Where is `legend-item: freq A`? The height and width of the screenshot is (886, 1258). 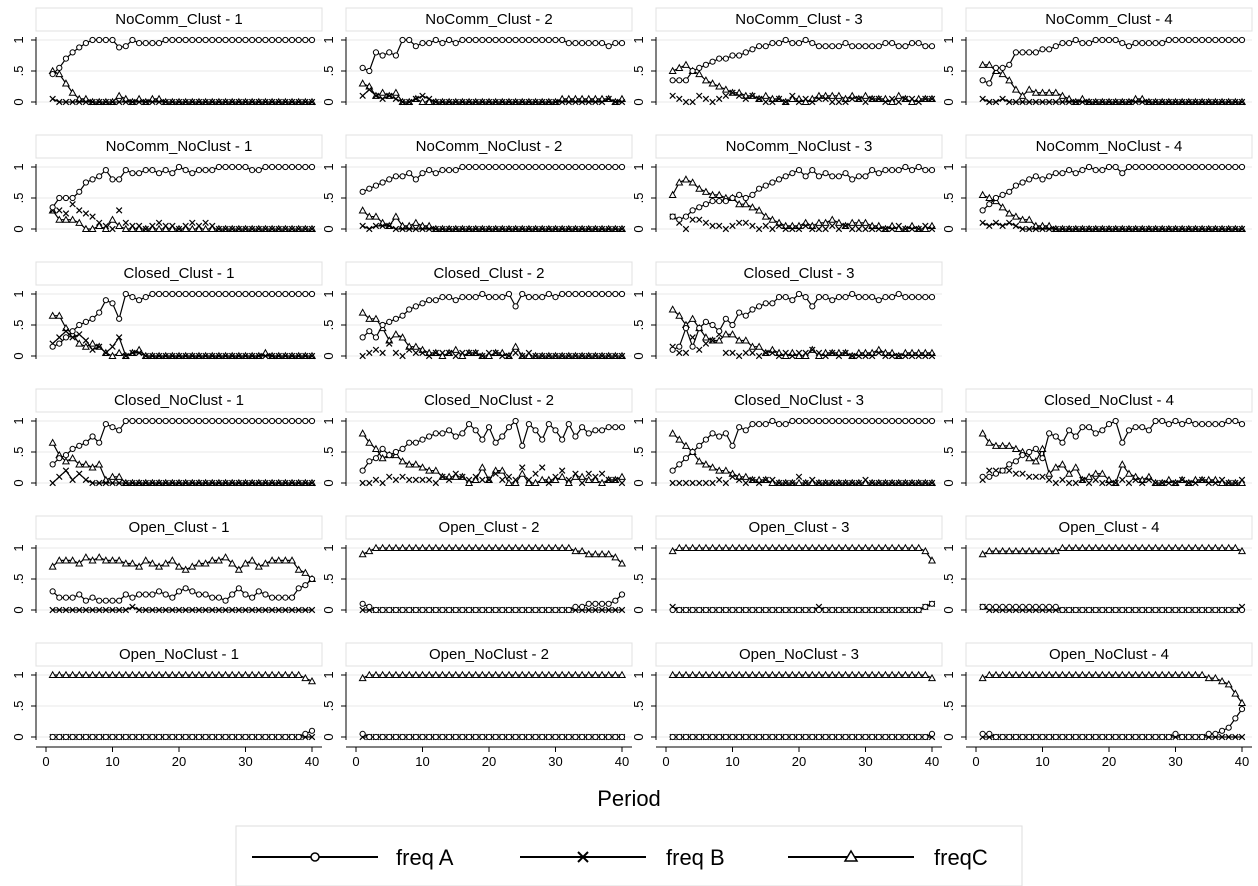
legend-item: freq A is located at coordinates (353, 857).